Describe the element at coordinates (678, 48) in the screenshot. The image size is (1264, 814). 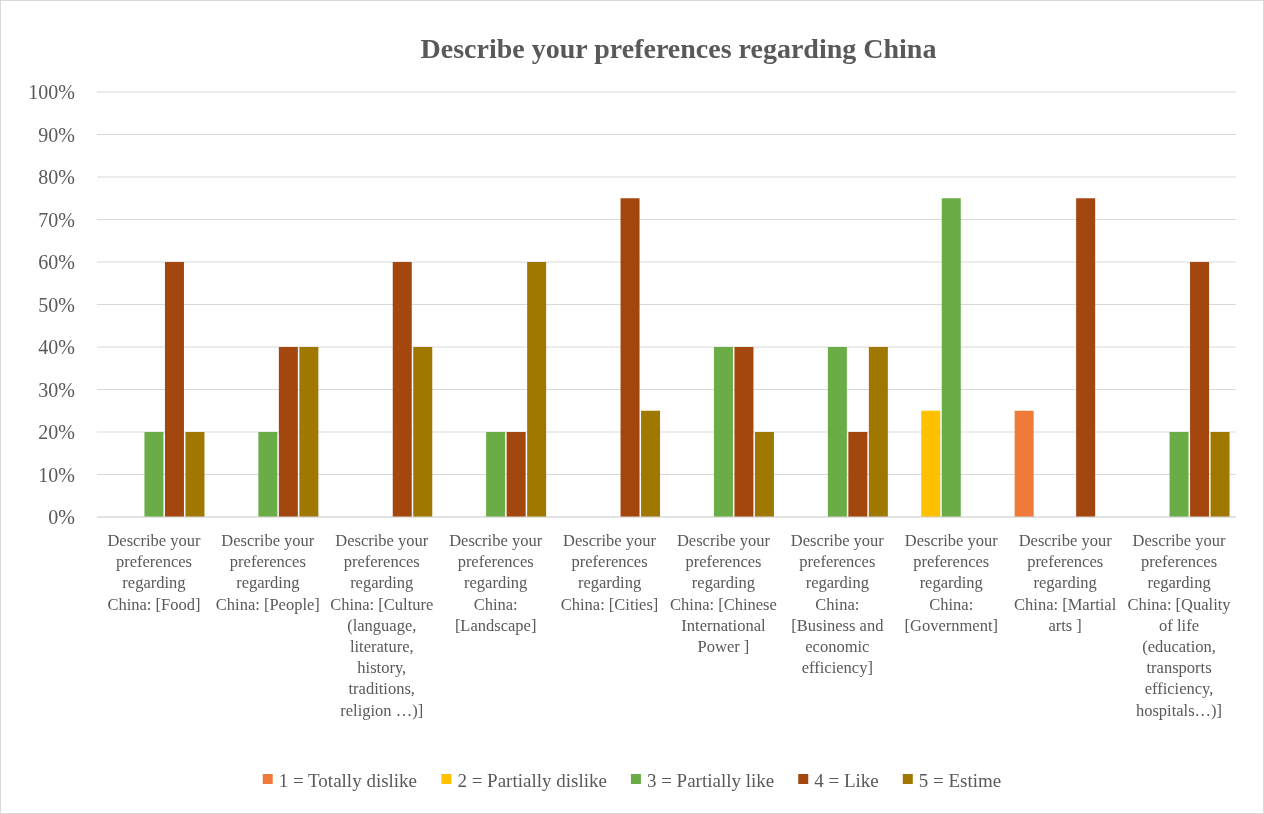
I see `chart-title: Describe your preferences regarding China` at that location.